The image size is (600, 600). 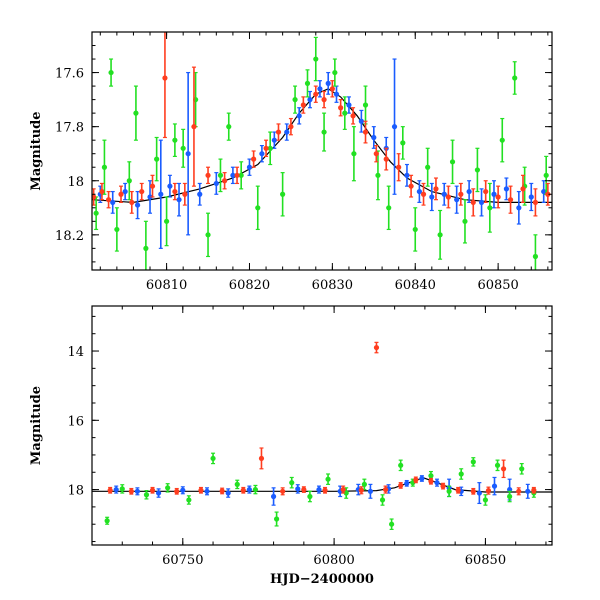 I want to click on x-tick-label: 60820, so click(x=249, y=285).